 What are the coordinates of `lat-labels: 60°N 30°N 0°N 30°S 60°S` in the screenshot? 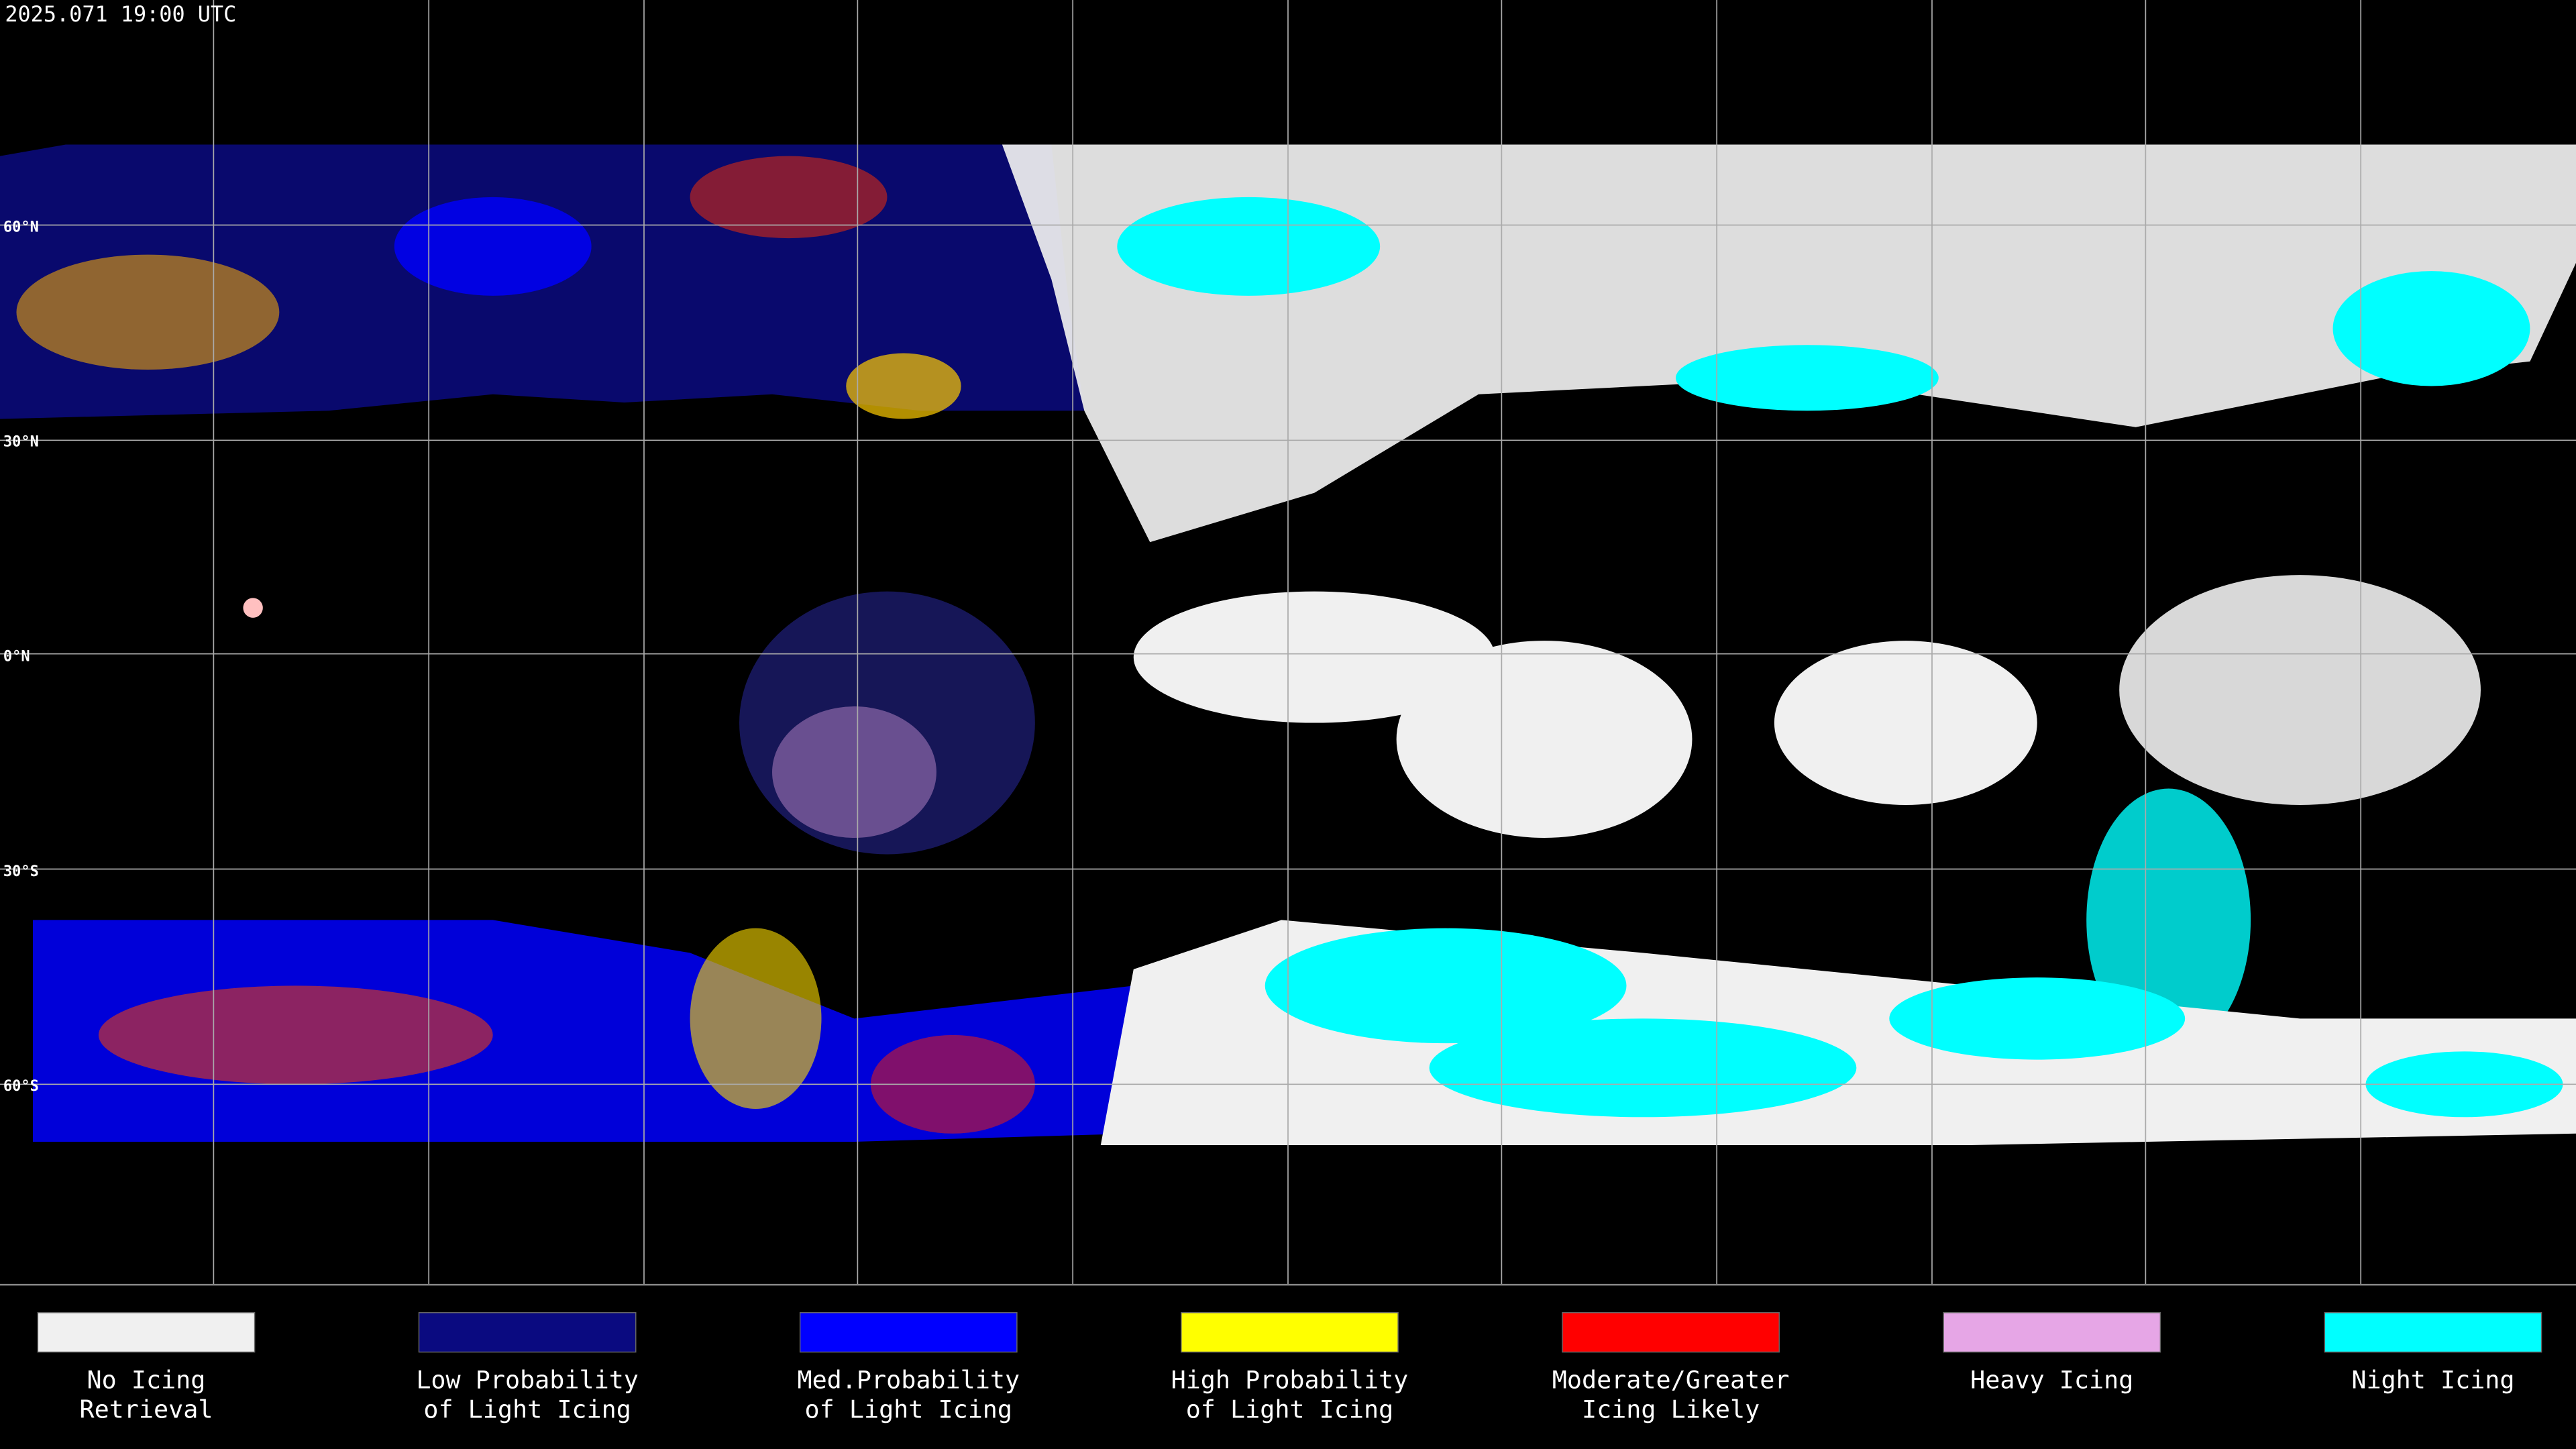 It's located at (21, 657).